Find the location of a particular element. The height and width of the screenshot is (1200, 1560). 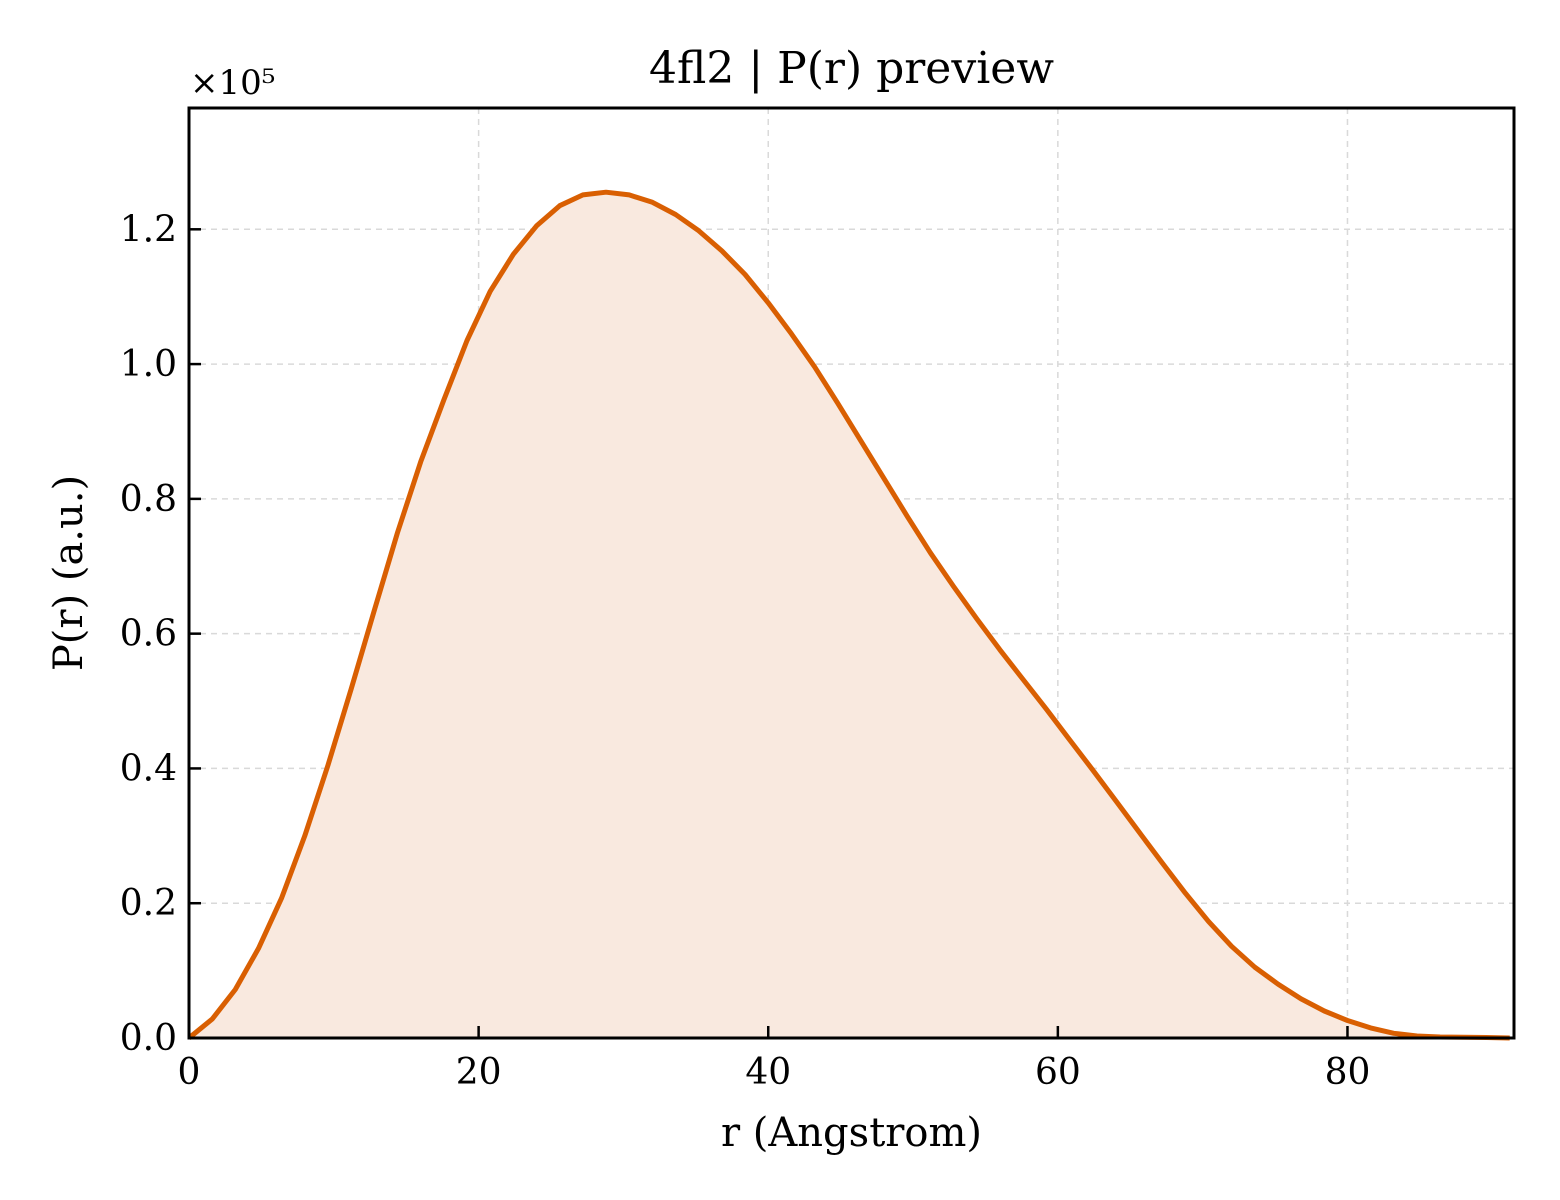

y-tick-label: 0.8 is located at coordinates (148, 499).